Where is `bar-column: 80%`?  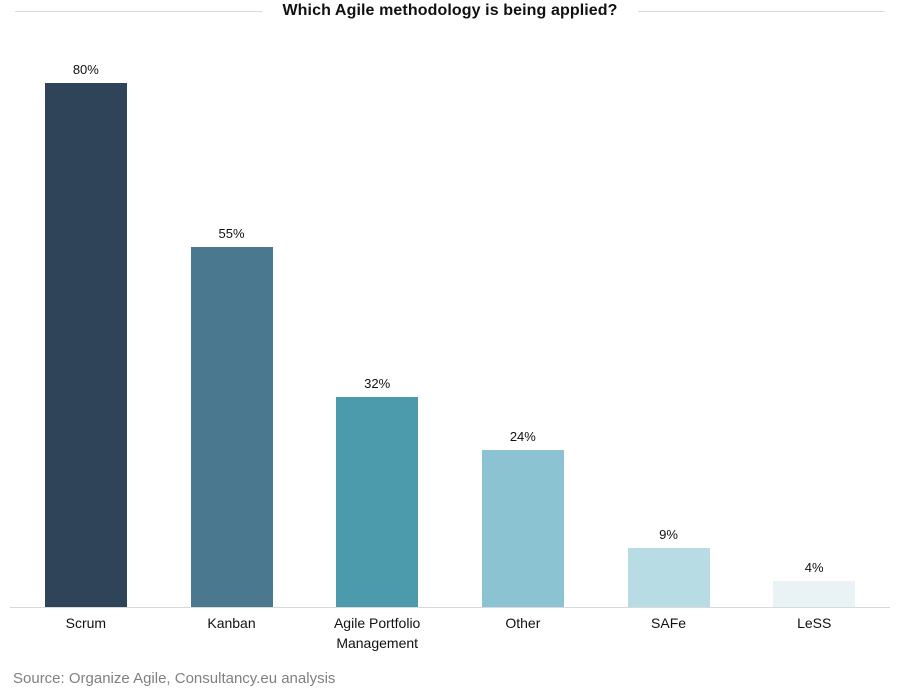
bar-column: 80% is located at coordinates (86, 334).